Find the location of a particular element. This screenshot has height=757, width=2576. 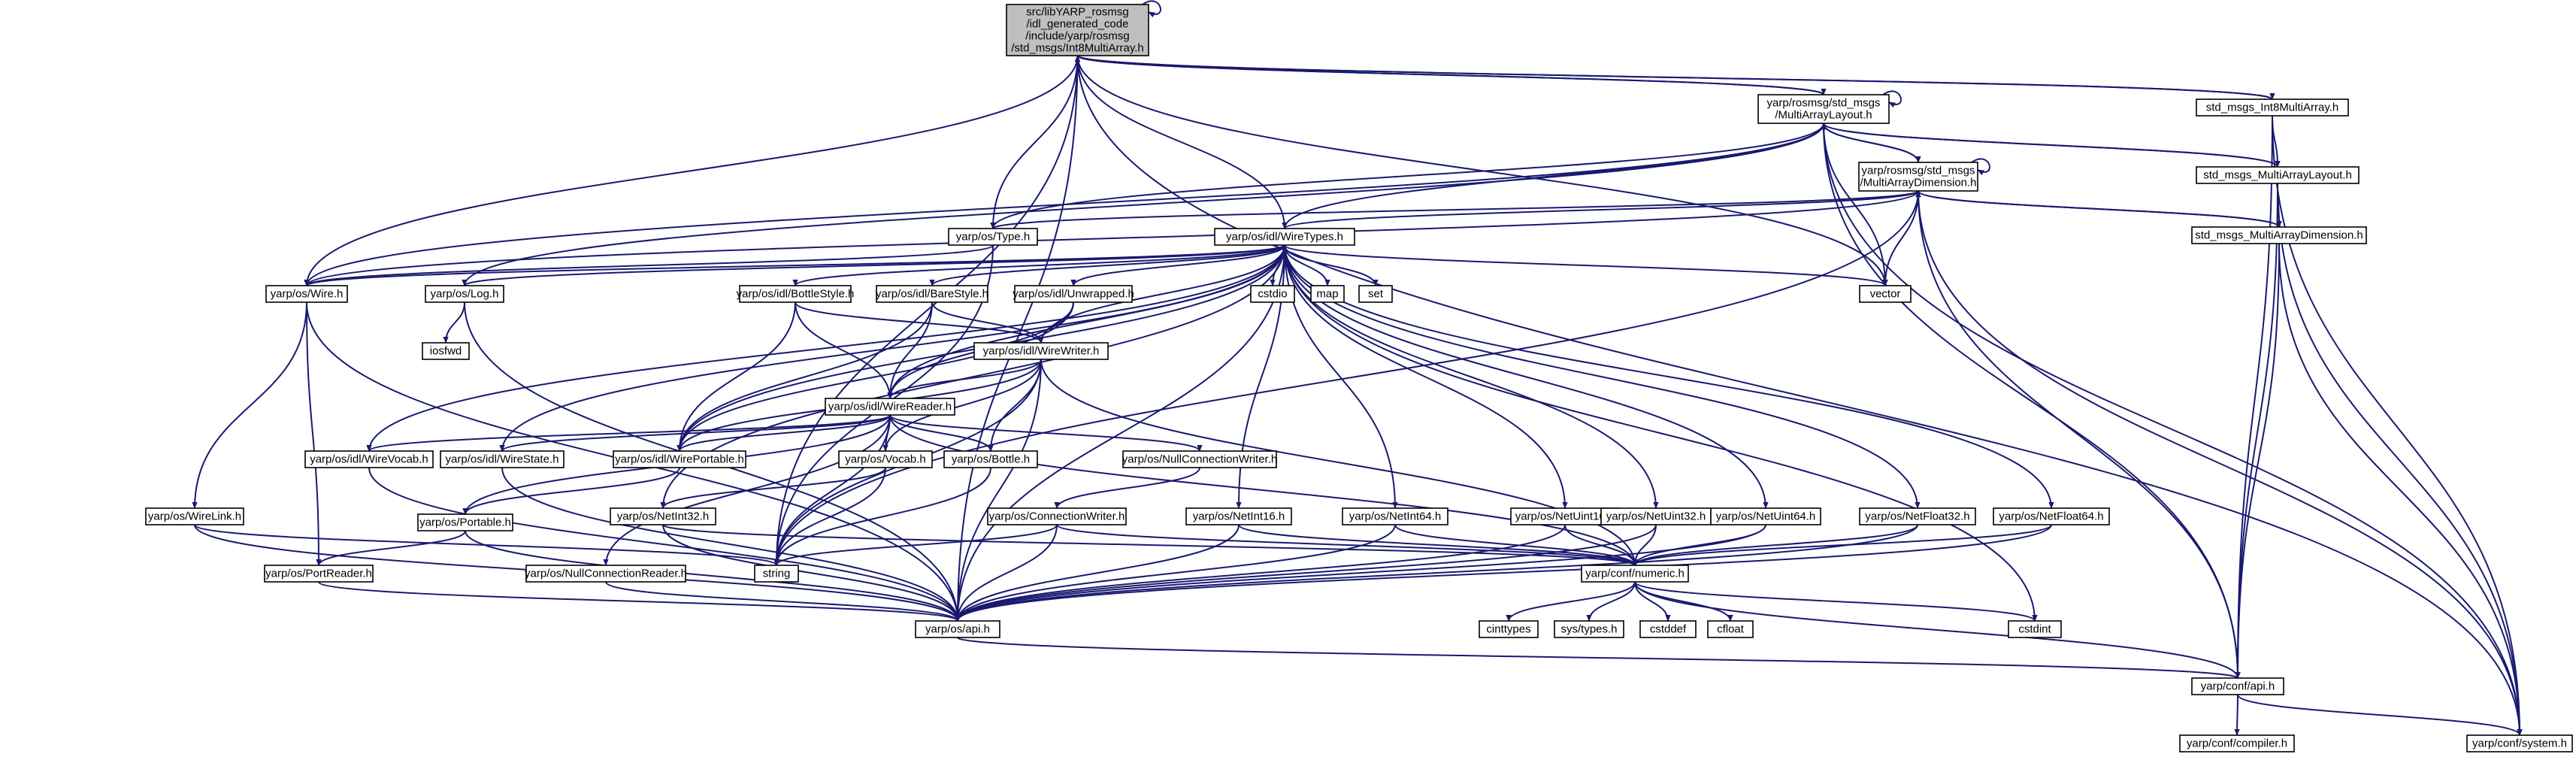

node-label-wiretypes: yarp/os/idl/WireTypes.h is located at coordinates (1284, 238).